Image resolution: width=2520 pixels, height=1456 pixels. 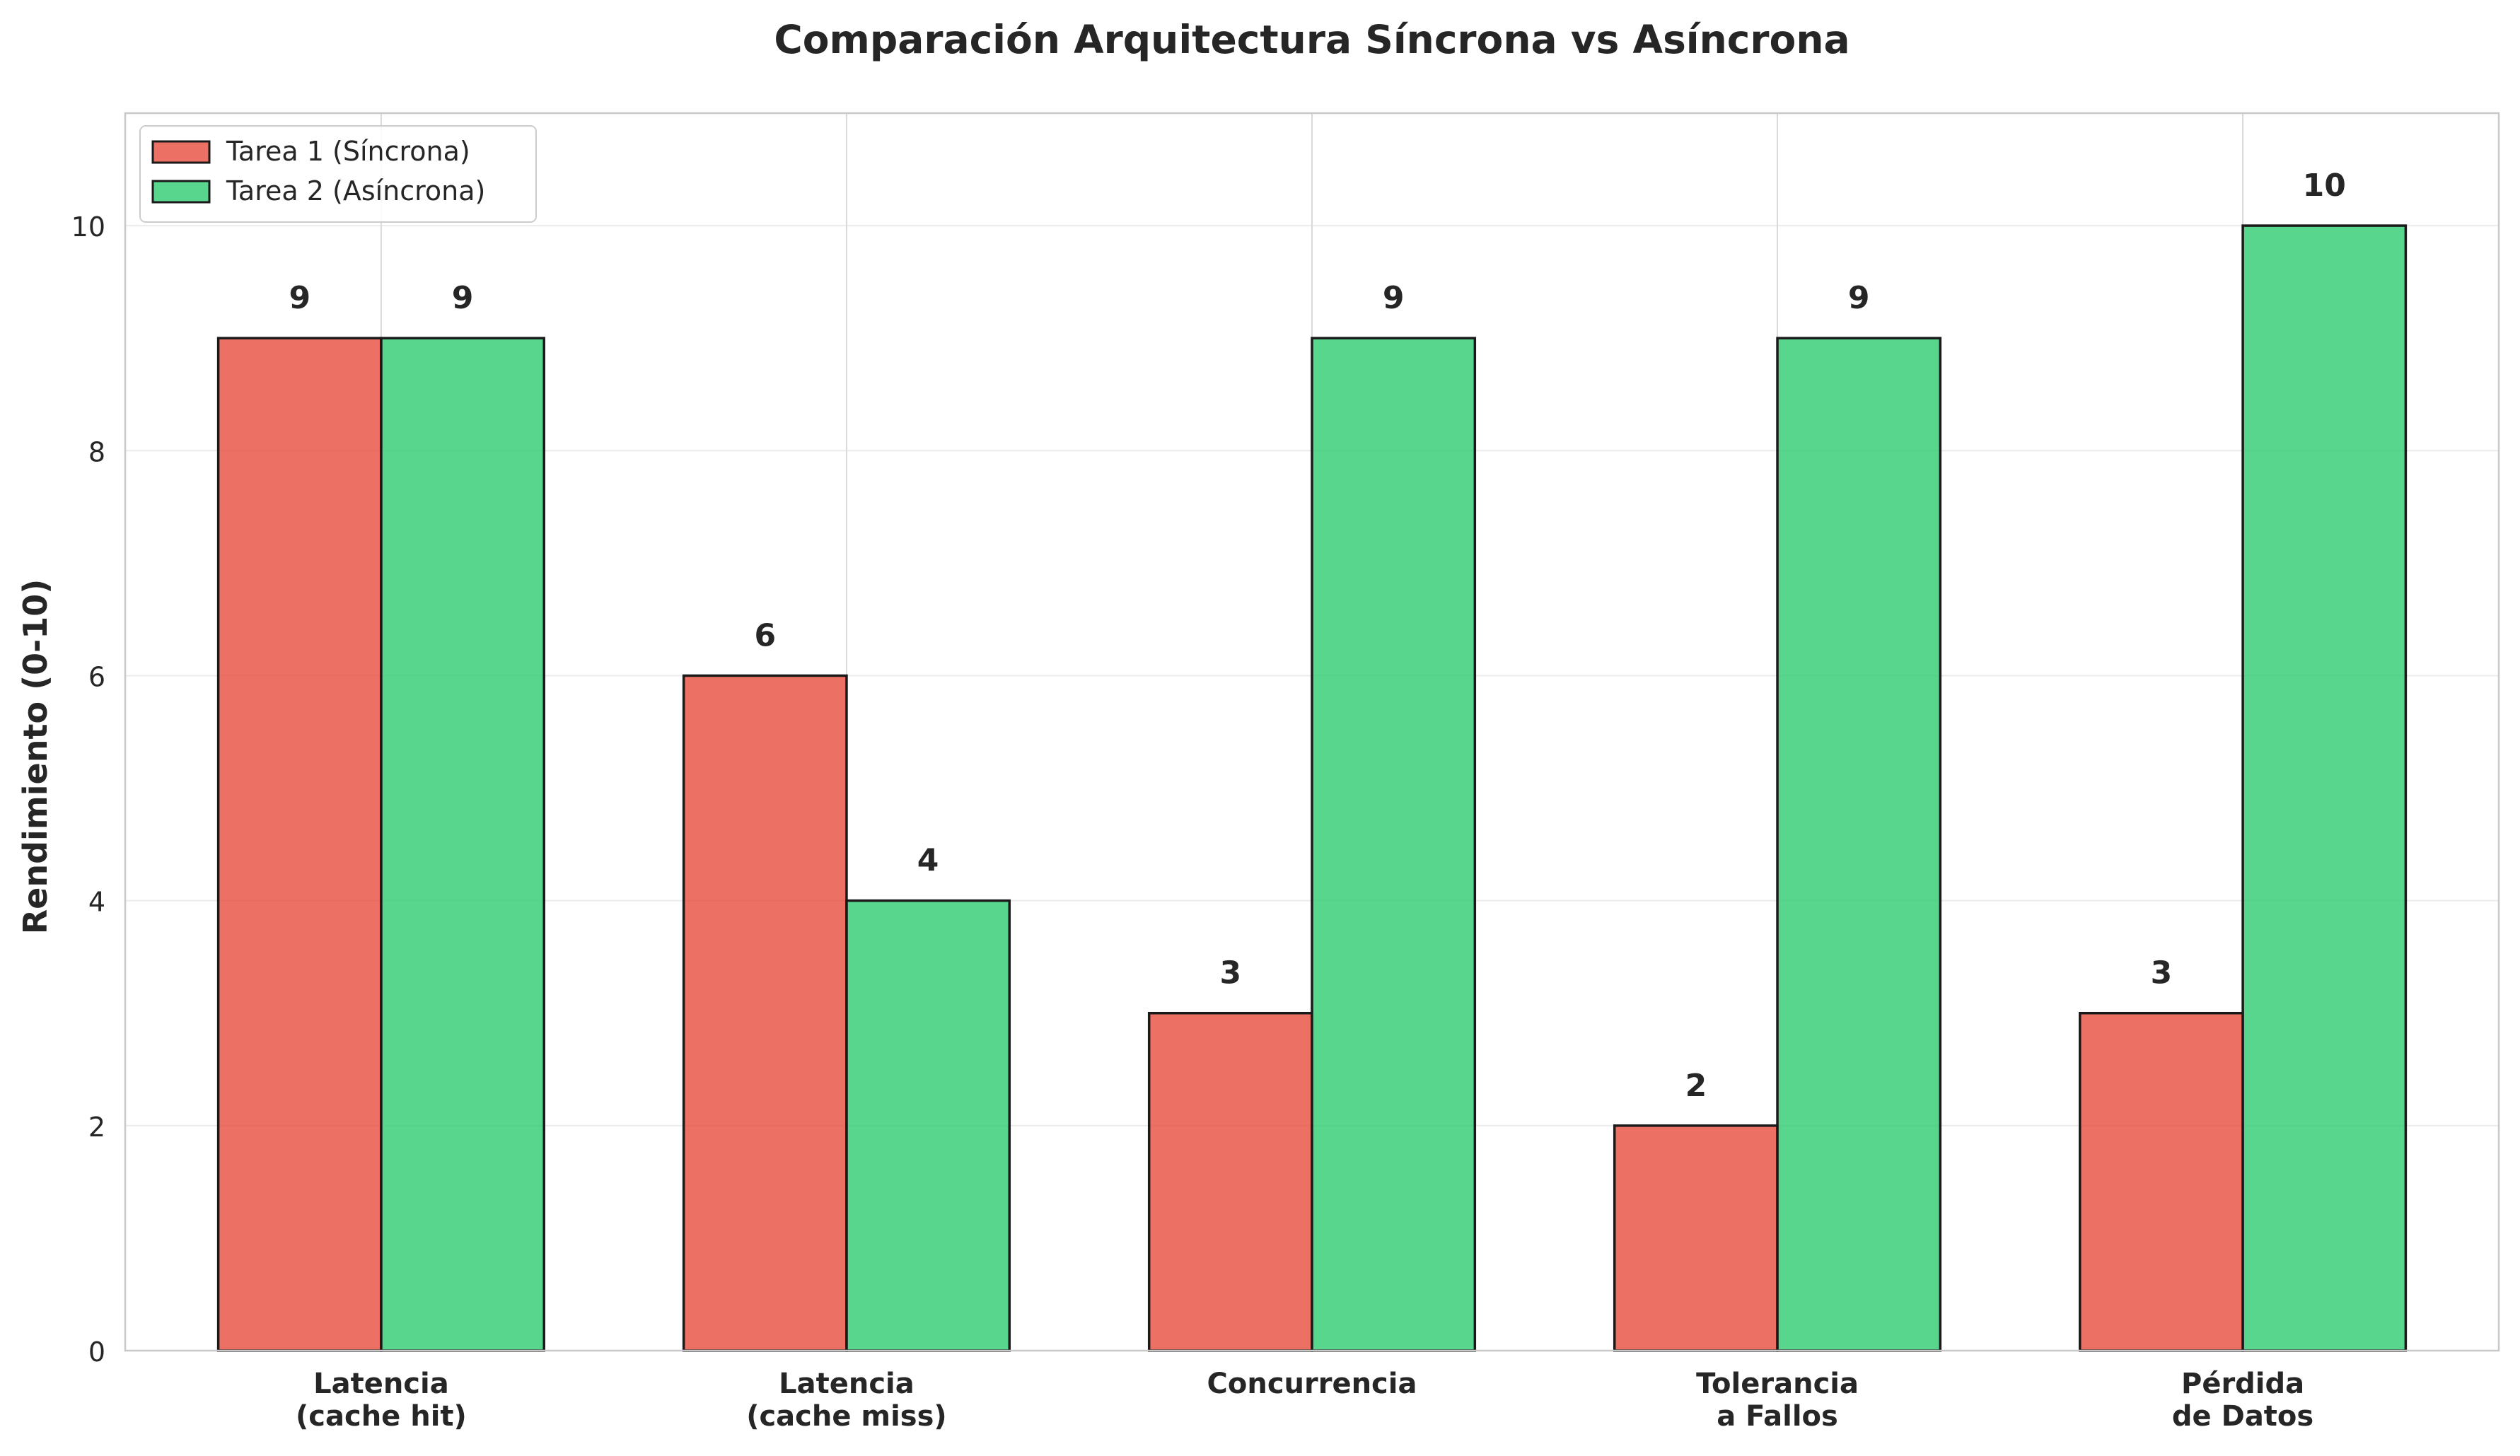 I want to click on x-tick-label: Pérdida de Datos, so click(x=2242, y=1400).